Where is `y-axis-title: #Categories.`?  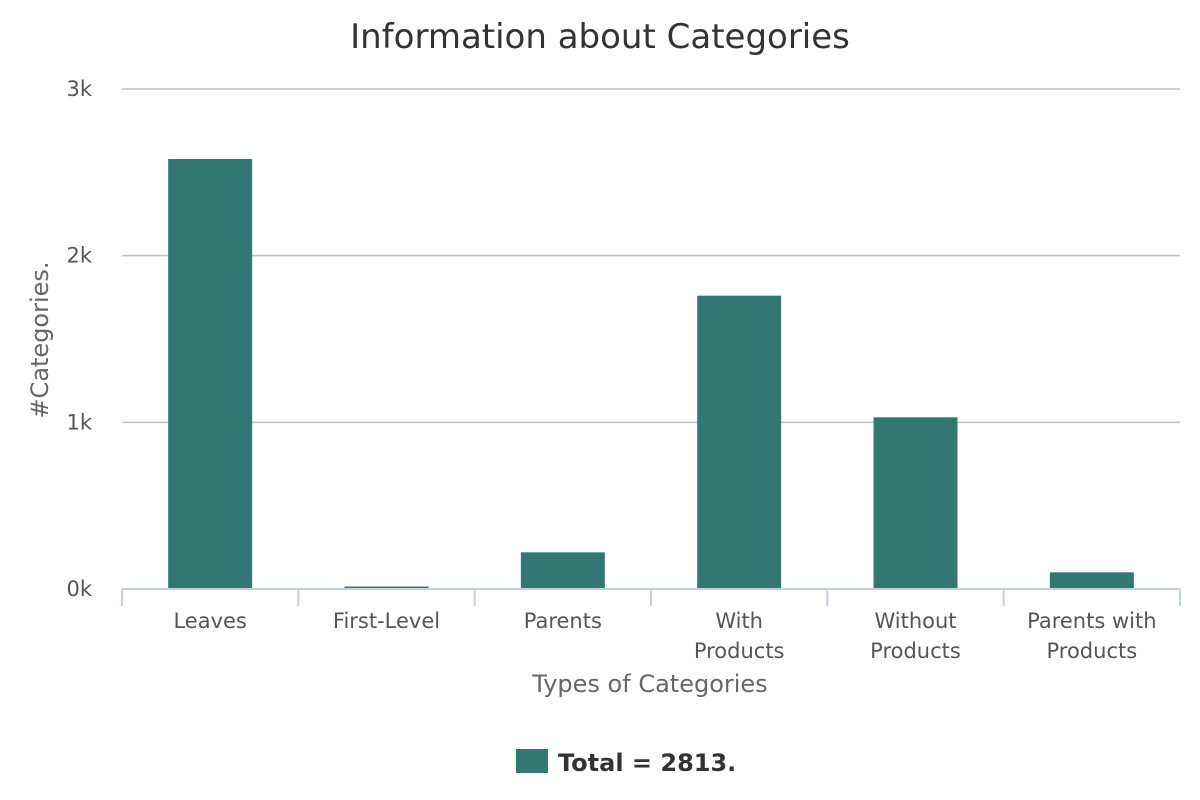 y-axis-title: #Categories. is located at coordinates (40, 339).